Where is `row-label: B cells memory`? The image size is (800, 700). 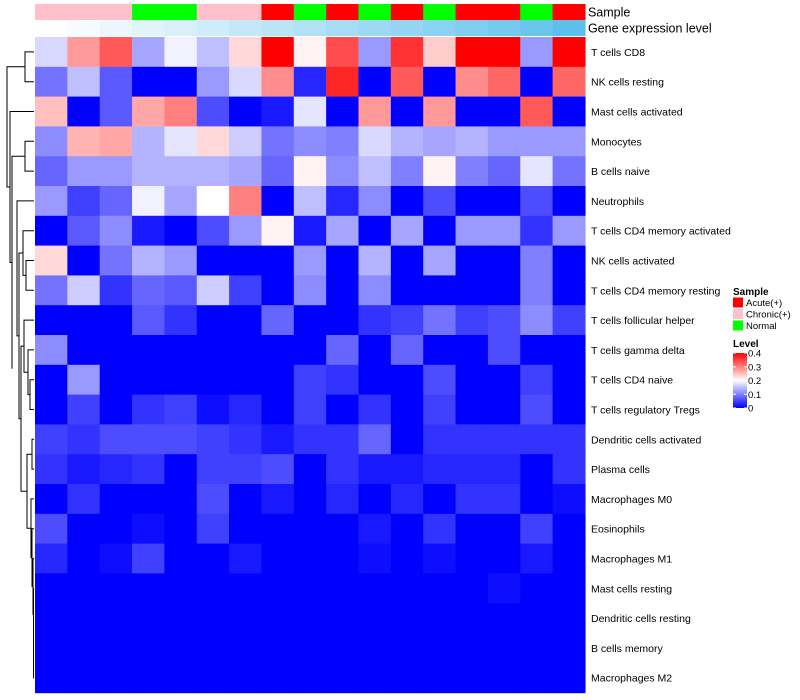 row-label: B cells memory is located at coordinates (627, 649).